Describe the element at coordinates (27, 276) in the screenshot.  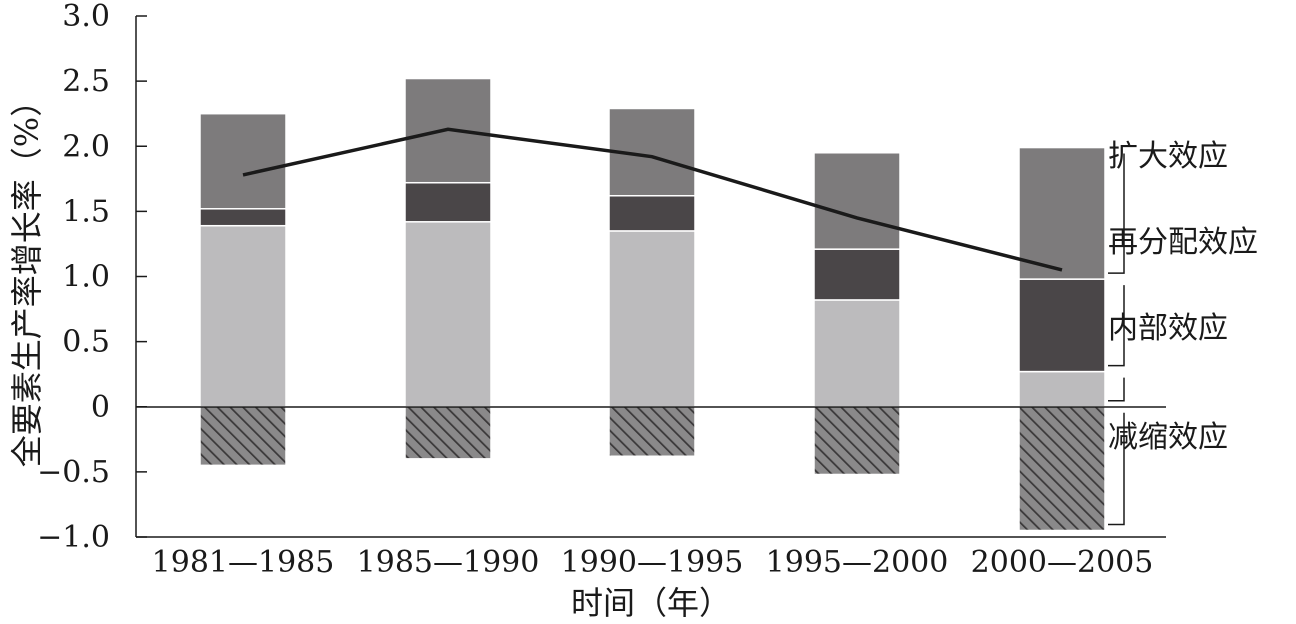
I see `y-axis-title: 全要素生产率增长率（%）` at that location.